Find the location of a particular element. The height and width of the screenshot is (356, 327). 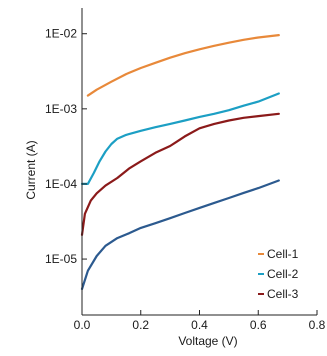

y-axis-title: Current (A) is located at coordinates (31, 169).